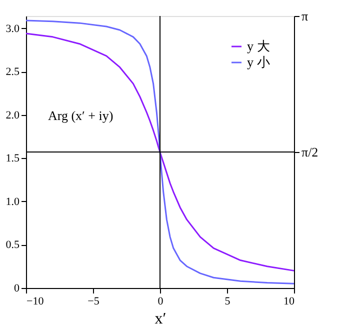 This screenshot has height=334, width=345. Describe the element at coordinates (13, 245) in the screenshot. I see `y-tick-label: 0.5` at that location.